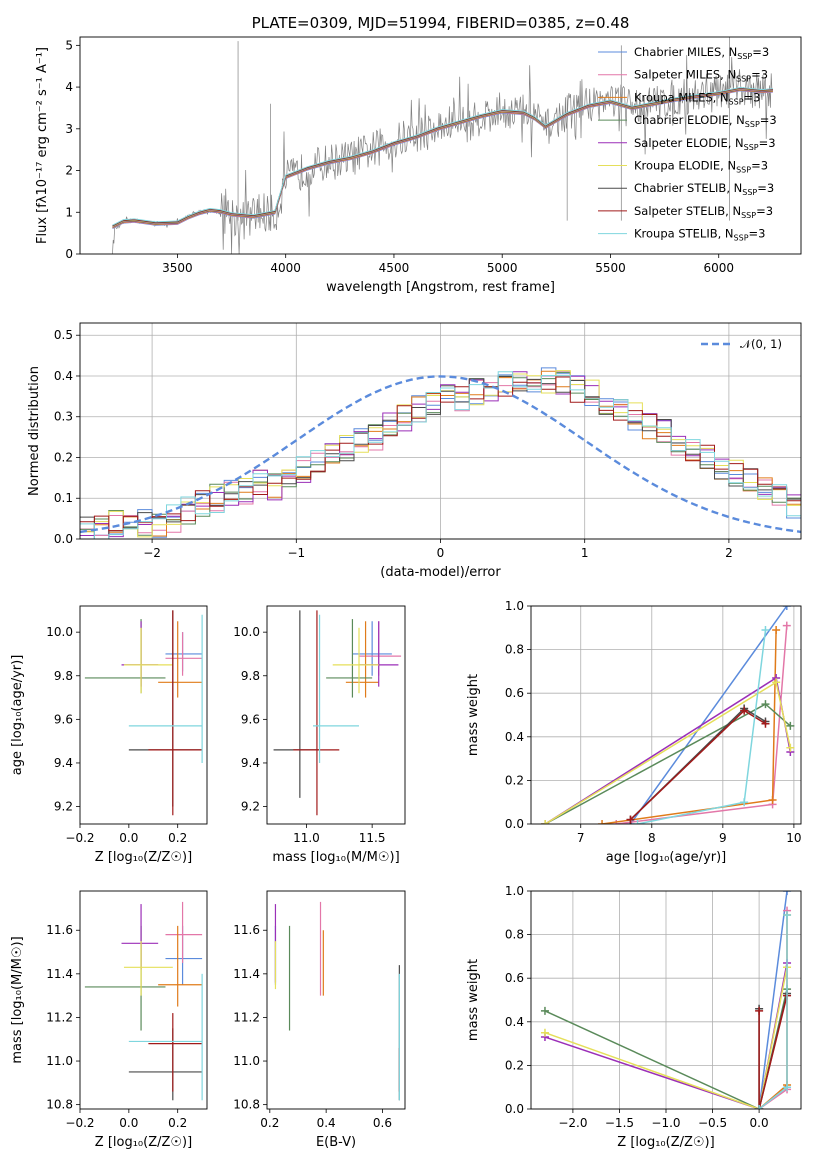 The height and width of the screenshot is (1170, 819). Describe the element at coordinates (701, 53) in the screenshot. I see `legend-entry: Chabrier MILES, NSSP=3` at that location.